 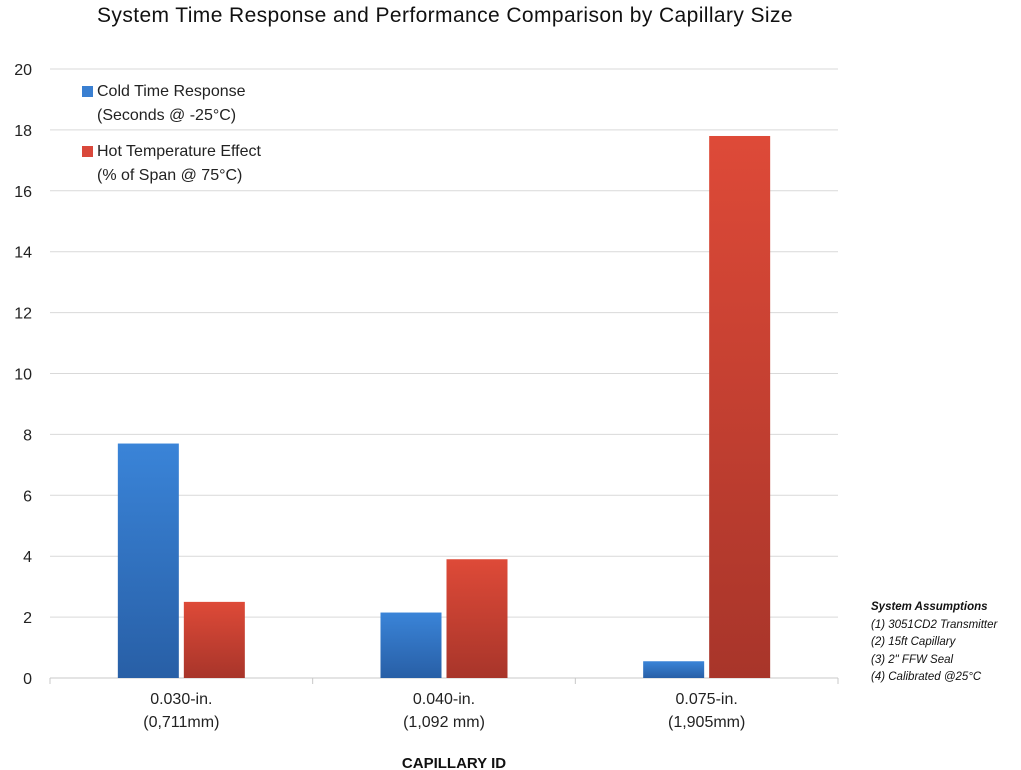 I want to click on y-tick-label: 4, so click(x=27, y=557).